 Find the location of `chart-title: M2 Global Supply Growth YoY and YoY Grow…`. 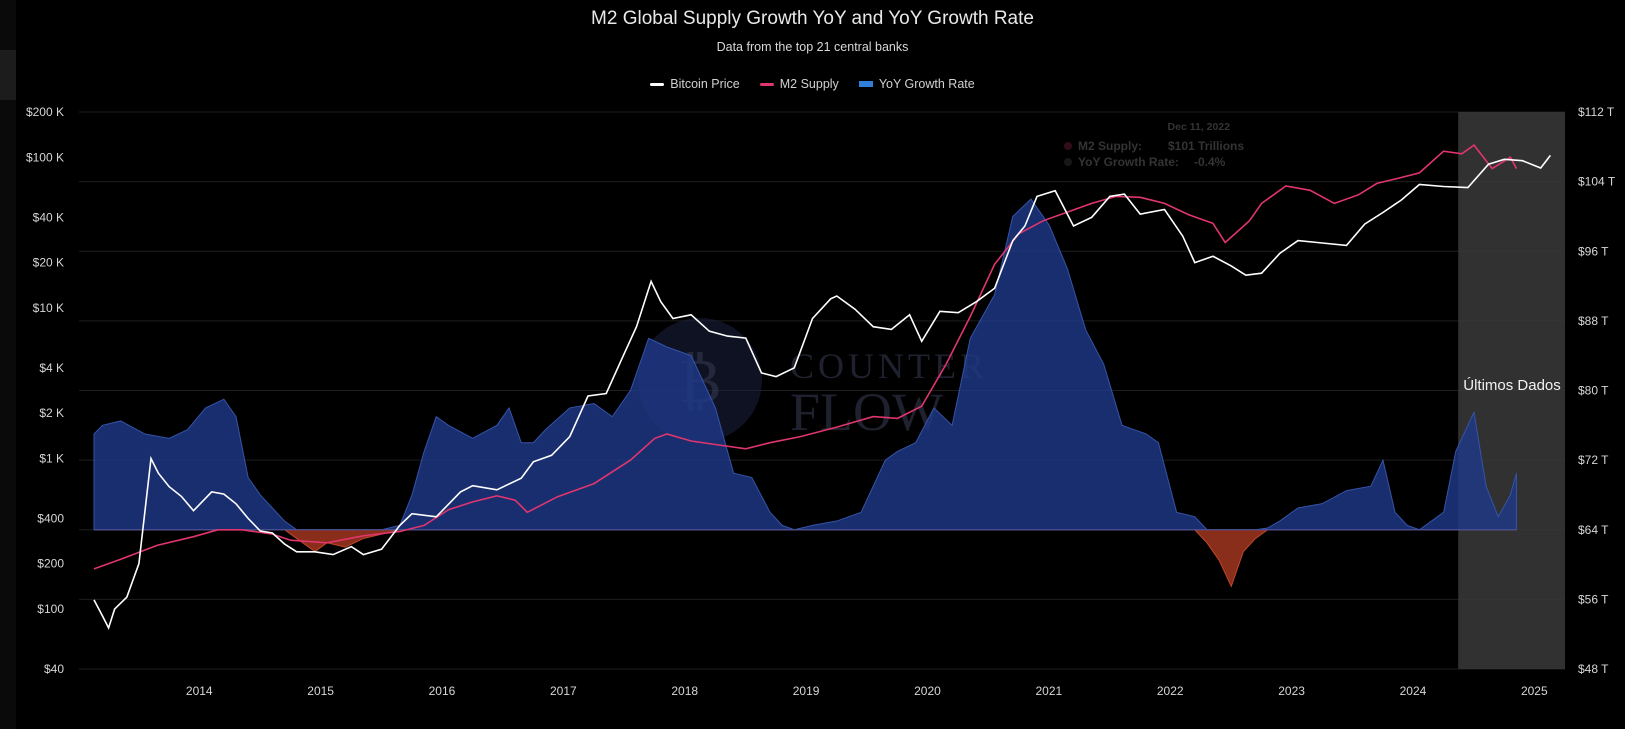

chart-title: M2 Global Supply Growth YoY and YoY Grow… is located at coordinates (812, 18).